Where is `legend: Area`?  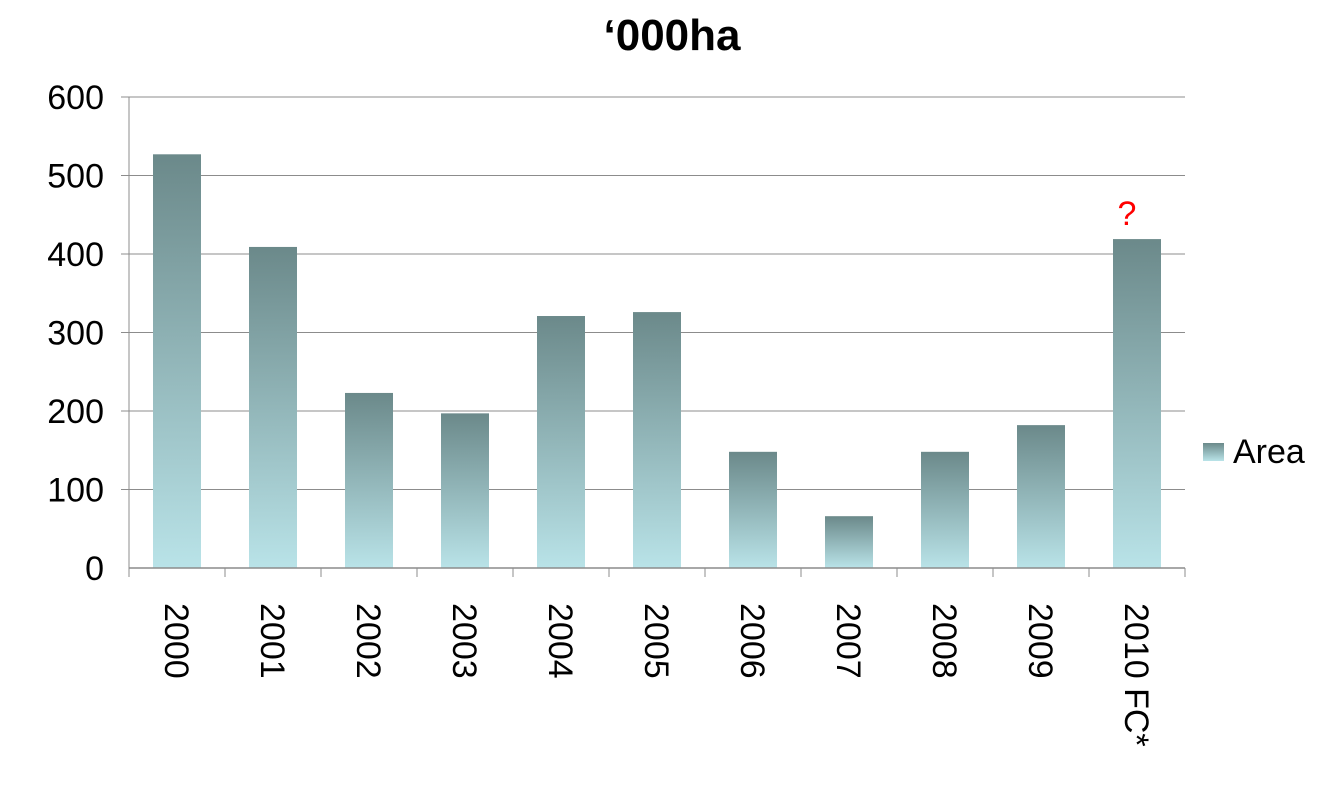 legend: Area is located at coordinates (1254, 452).